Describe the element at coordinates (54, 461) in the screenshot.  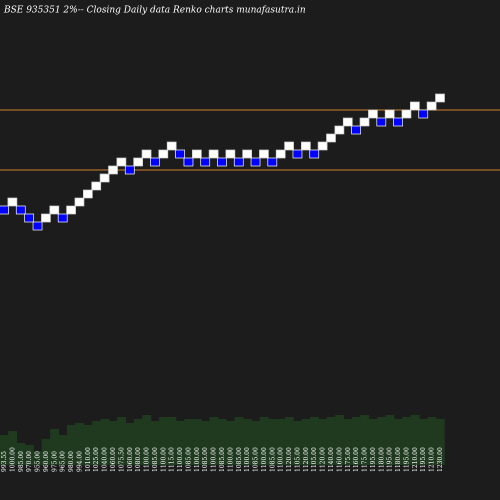
I see `x-tick-label: 975.00` at that location.